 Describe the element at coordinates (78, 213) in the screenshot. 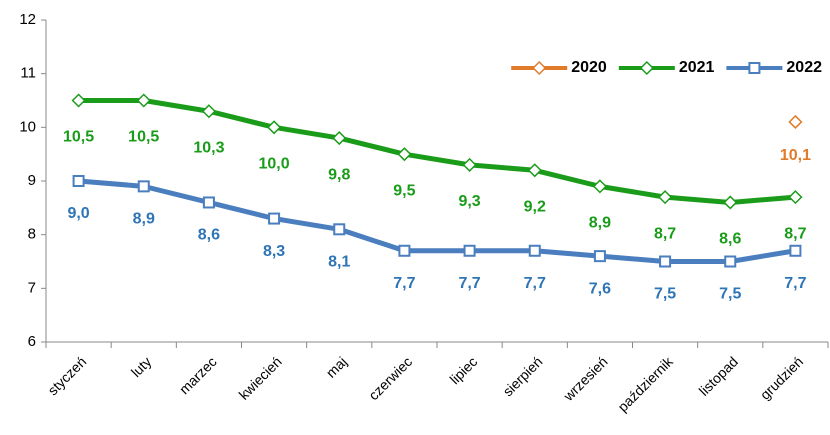

I see `value-label: 9,0` at that location.